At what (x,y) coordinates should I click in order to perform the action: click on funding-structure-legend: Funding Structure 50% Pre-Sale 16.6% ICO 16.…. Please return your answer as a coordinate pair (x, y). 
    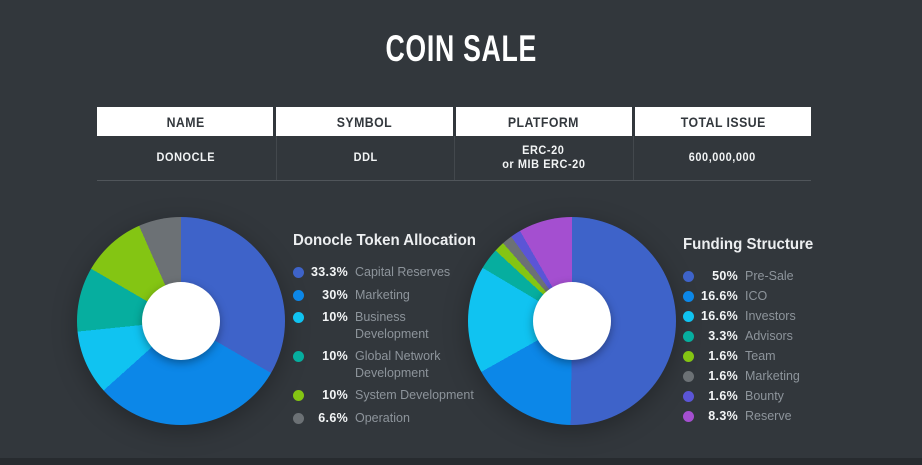
    Looking at the image, I should click on (772, 332).